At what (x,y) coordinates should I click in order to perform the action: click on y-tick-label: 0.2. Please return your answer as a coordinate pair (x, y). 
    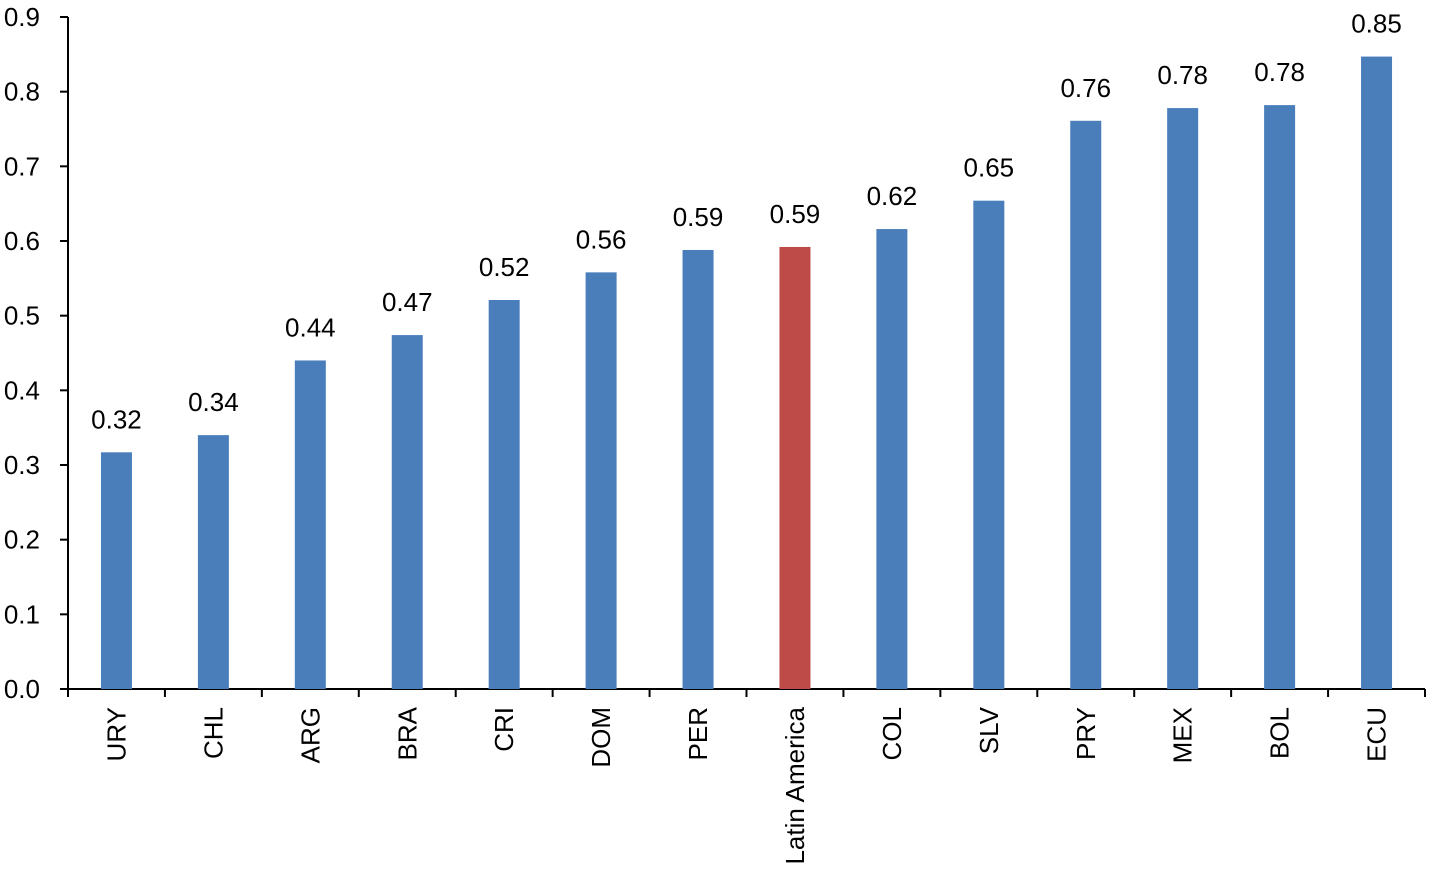
    Looking at the image, I should click on (22, 540).